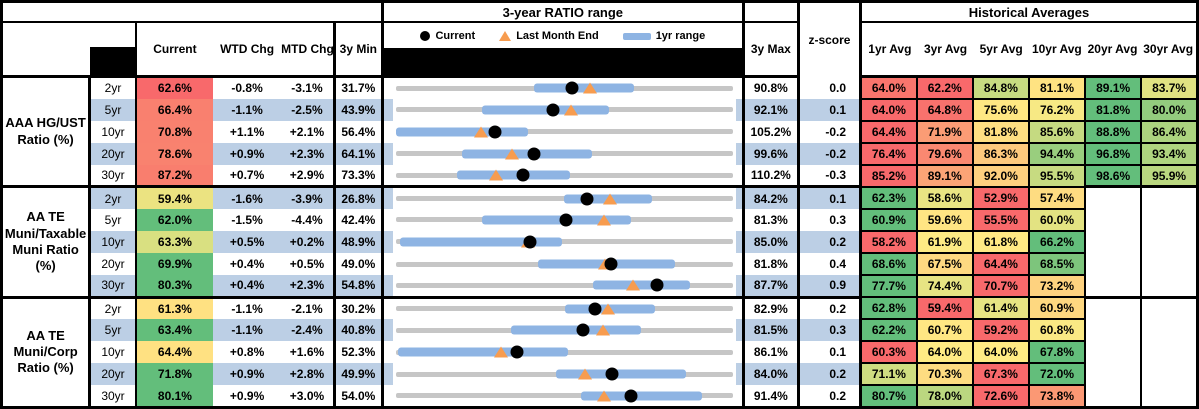  Describe the element at coordinates (771, 241) in the screenshot. I see `3y-max-cell: 85.0%` at that location.